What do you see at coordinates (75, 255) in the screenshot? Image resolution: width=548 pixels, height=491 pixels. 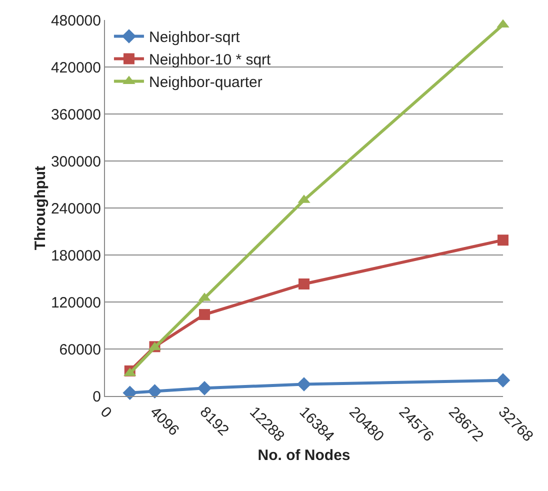 I see `y-tick-label: 180000` at bounding box center [75, 255].